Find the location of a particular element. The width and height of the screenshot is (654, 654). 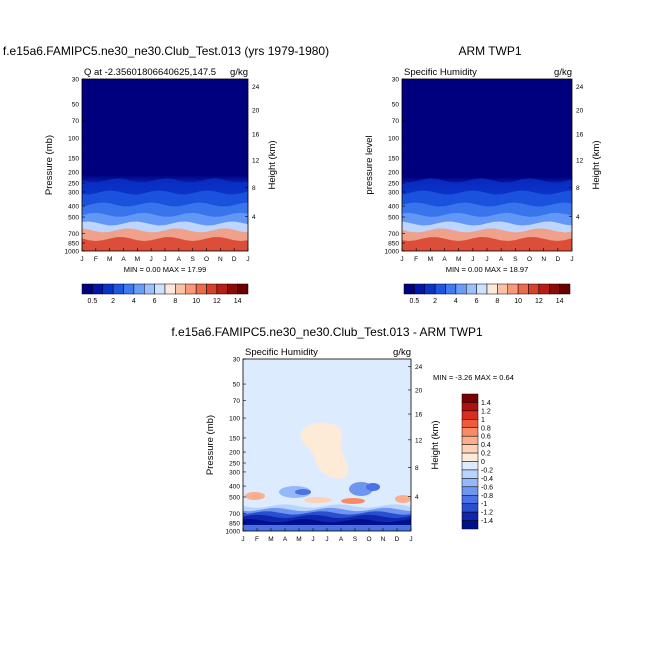

y-tick-label: 50 is located at coordinates (76, 105).